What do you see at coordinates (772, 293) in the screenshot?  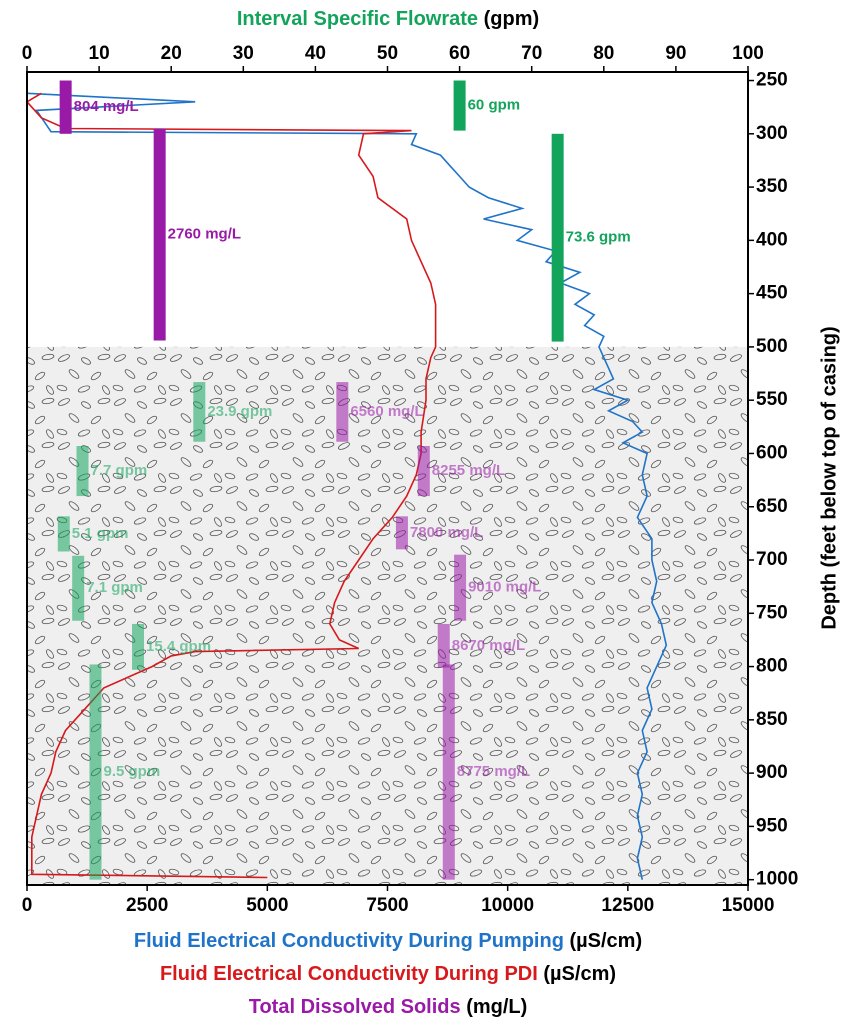 I see `y-tick-label: 450` at bounding box center [772, 293].